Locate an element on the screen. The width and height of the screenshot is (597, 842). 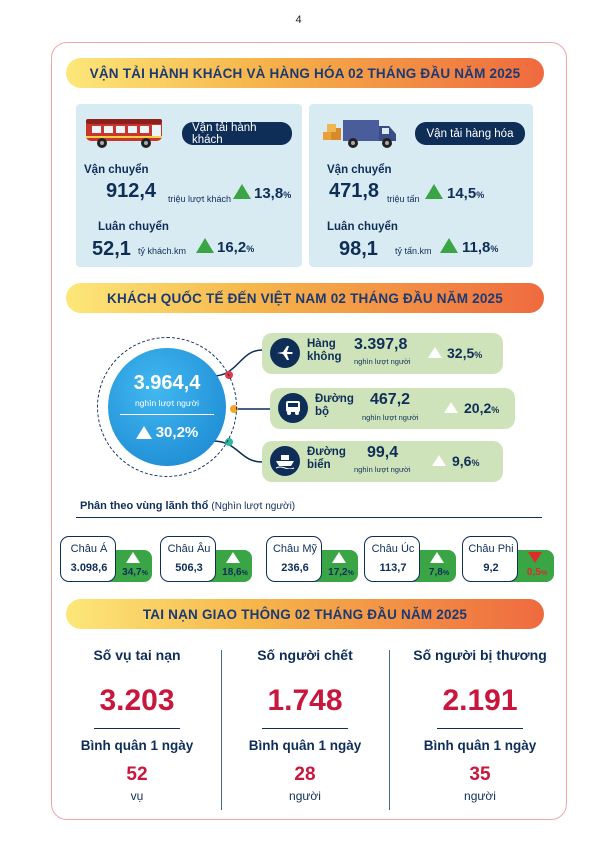
freight-volume-value: 471,8 is located at coordinates (354, 191).